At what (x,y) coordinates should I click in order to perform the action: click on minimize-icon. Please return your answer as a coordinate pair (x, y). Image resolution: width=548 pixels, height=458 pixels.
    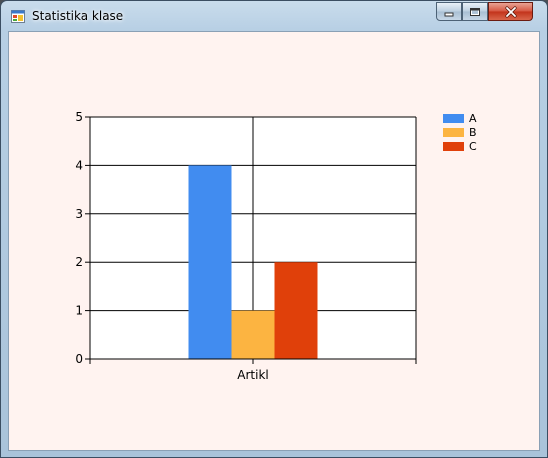
    Looking at the image, I should click on (449, 14).